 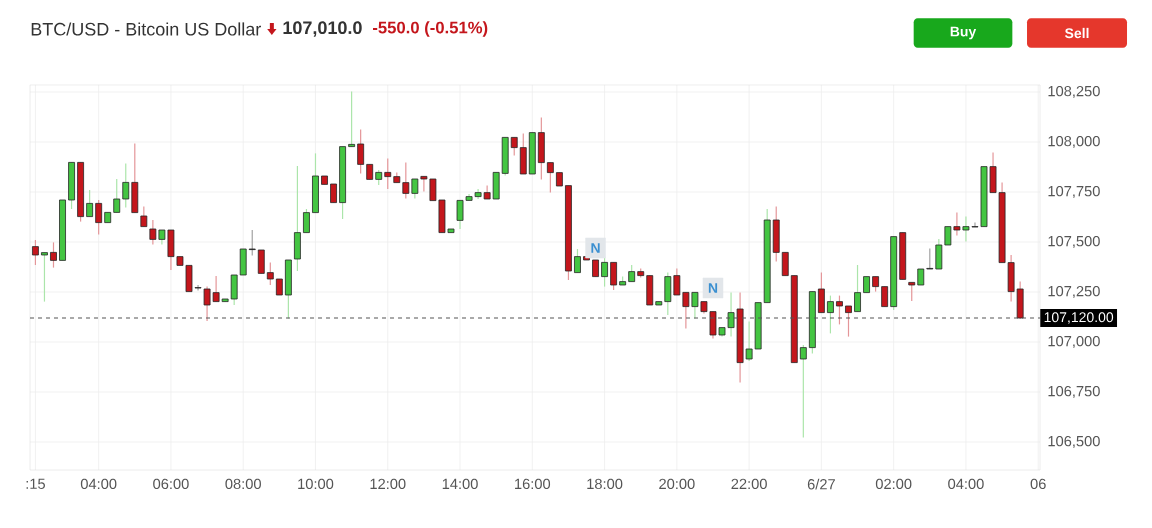 What do you see at coordinates (1076, 33) in the screenshot?
I see `text: Sell` at bounding box center [1076, 33].